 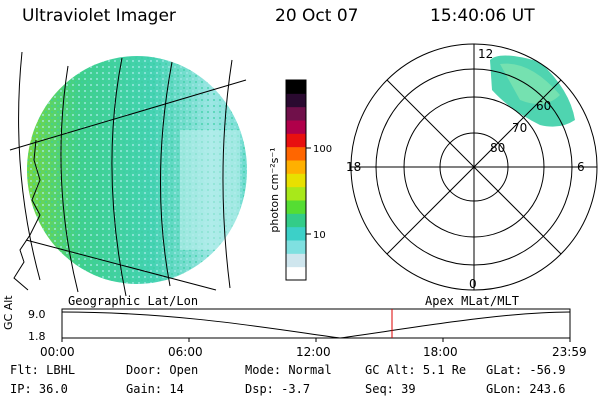 What do you see at coordinates (569, 352) in the screenshot?
I see `time-tick-2359: 23:59` at bounding box center [569, 352].